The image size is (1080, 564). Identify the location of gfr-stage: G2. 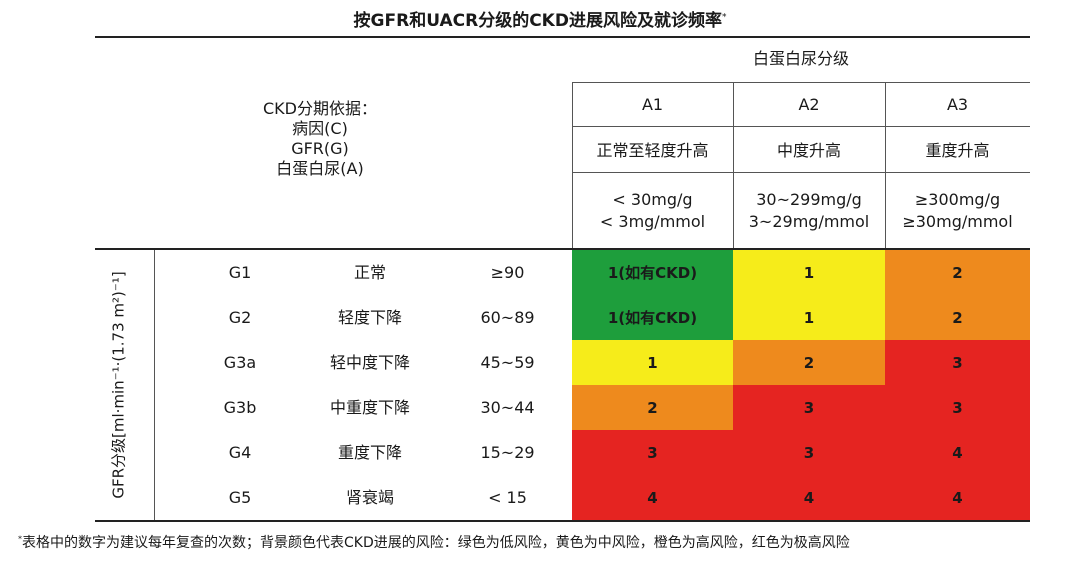
(240, 317).